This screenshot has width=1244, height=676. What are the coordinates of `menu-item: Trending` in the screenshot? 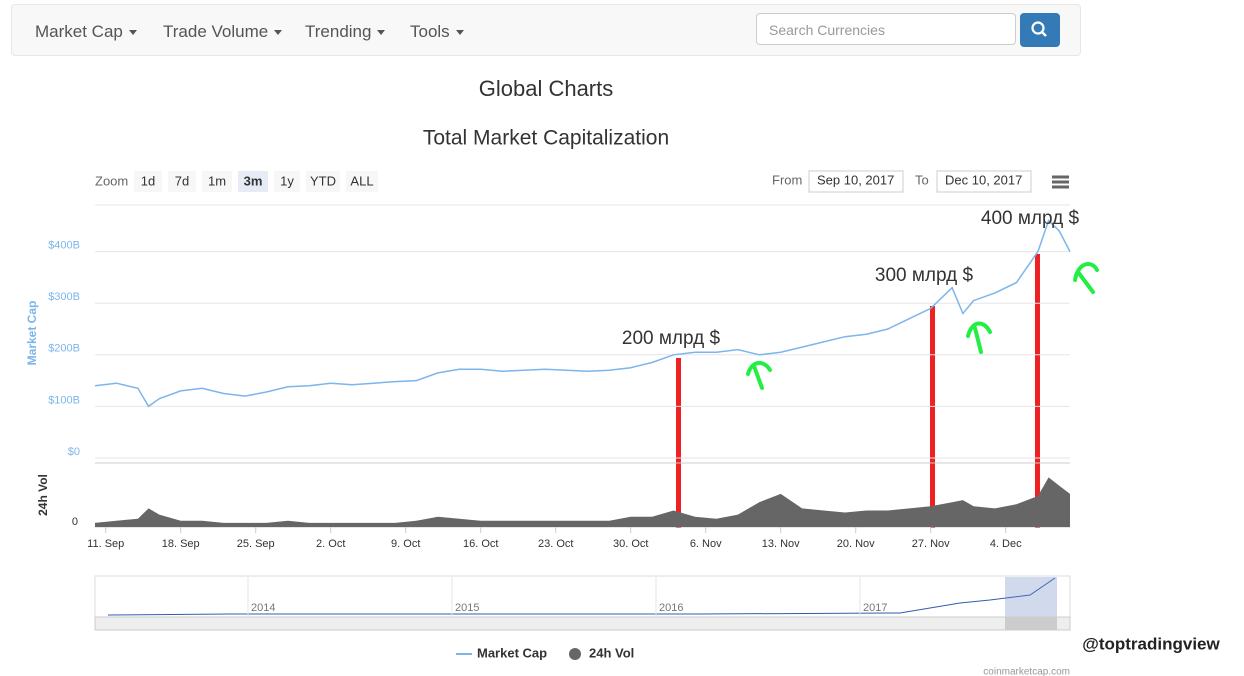 It's located at (345, 32).